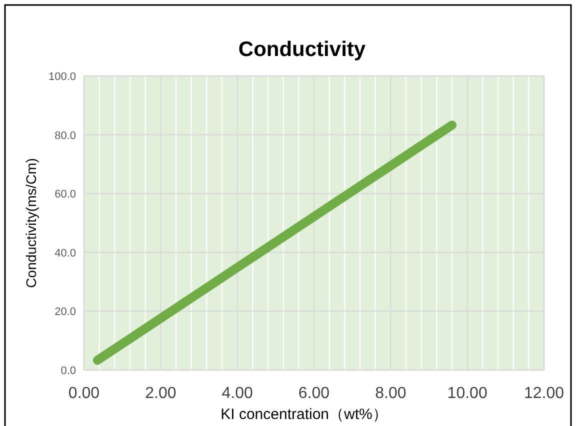  Describe the element at coordinates (160, 393) in the screenshot. I see `x-tick-label: 2.00` at that location.